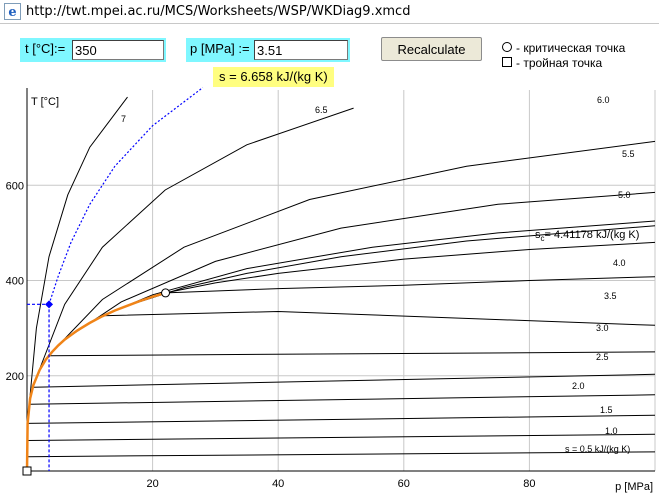 The width and height of the screenshot is (659, 495). I want to click on svg-text: e, so click(12, 12).